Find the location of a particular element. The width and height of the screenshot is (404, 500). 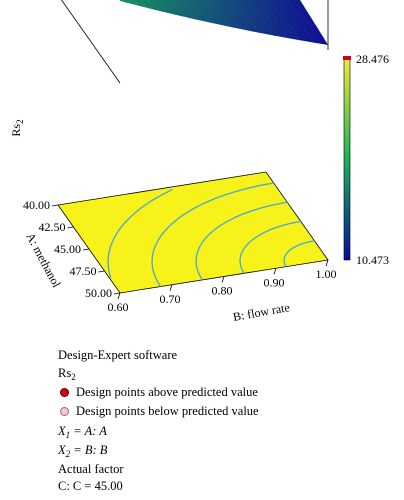

x-tick-label: 0.90 is located at coordinates (274, 282).